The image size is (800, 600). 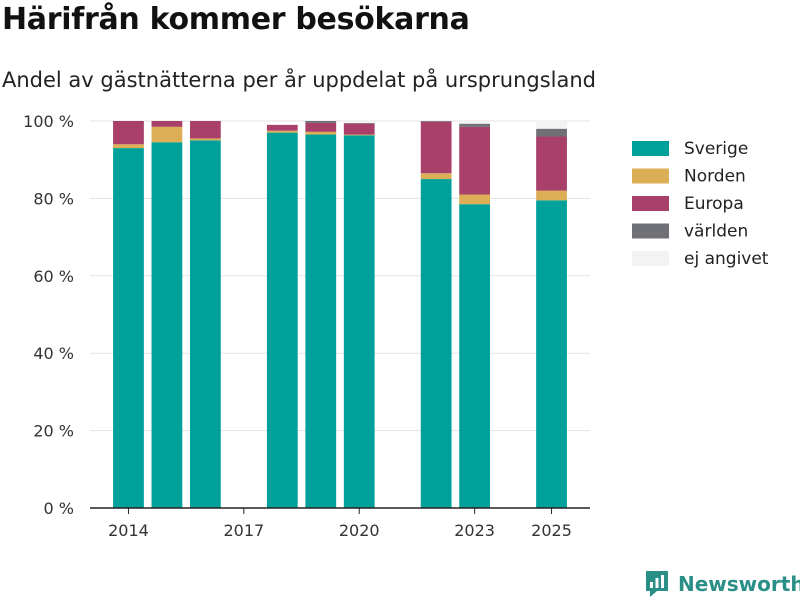 What do you see at coordinates (715, 177) in the screenshot?
I see `legend-label: Norden` at bounding box center [715, 177].